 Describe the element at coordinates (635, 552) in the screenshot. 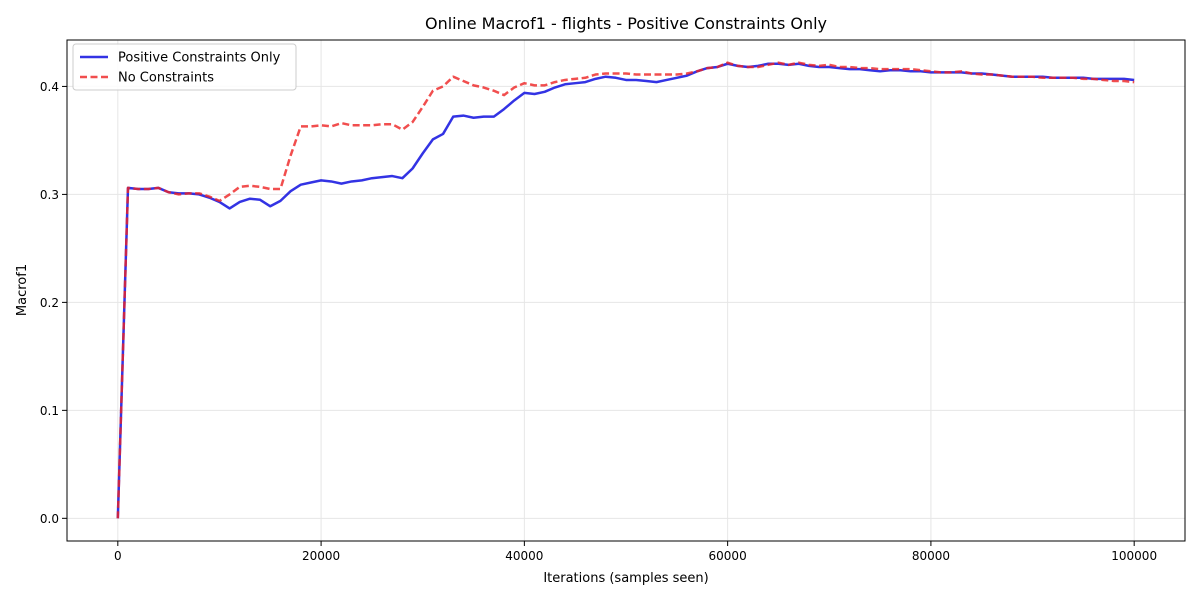

I see `x-axis: 0 20000 40000 60000 80000 100000` at that location.